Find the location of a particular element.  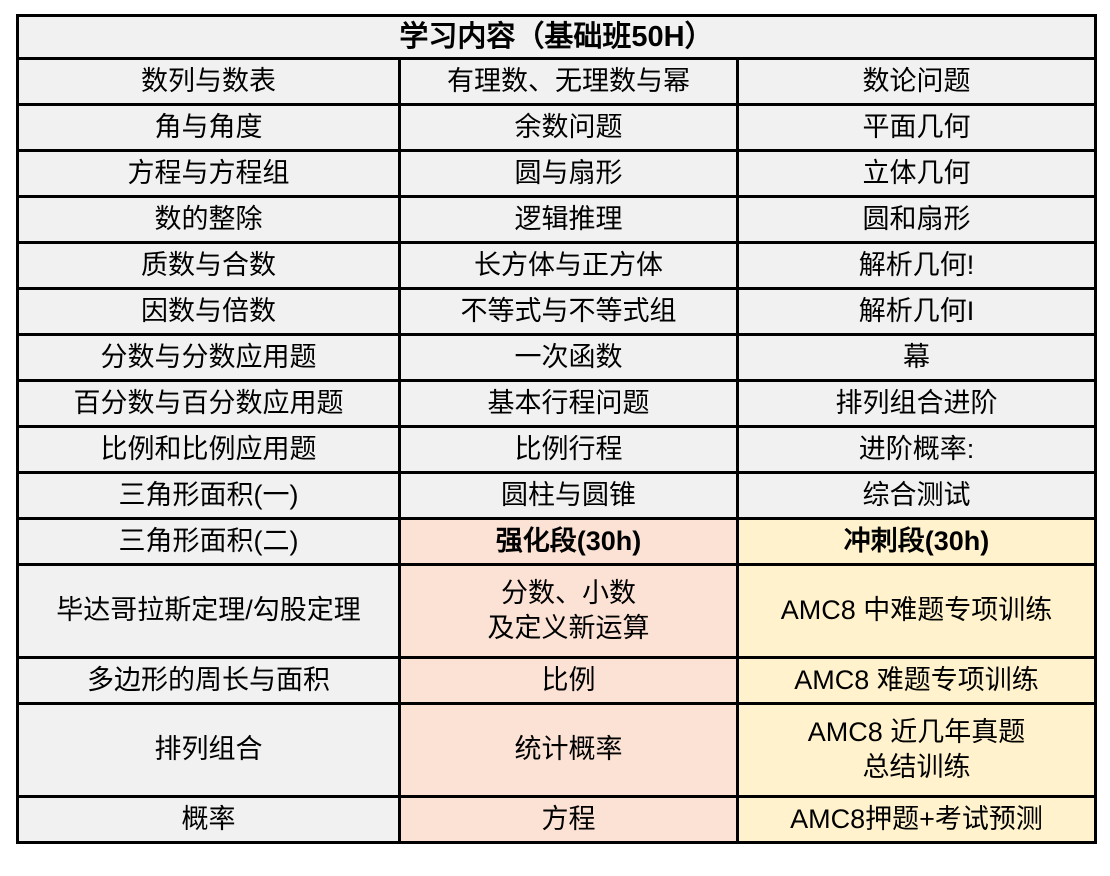

table-cell: 基本行程问题 is located at coordinates (568, 404).